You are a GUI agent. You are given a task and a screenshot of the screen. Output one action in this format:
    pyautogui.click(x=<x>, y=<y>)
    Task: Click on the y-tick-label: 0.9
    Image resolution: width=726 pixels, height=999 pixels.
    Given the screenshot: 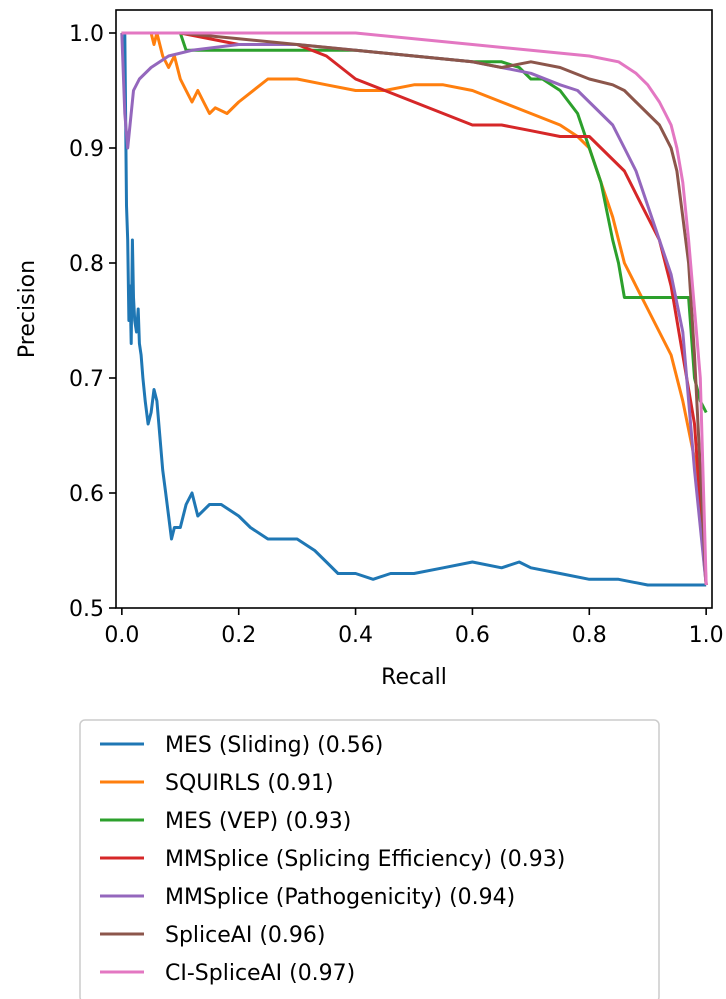 What is the action you would take?
    pyautogui.click(x=86, y=149)
    